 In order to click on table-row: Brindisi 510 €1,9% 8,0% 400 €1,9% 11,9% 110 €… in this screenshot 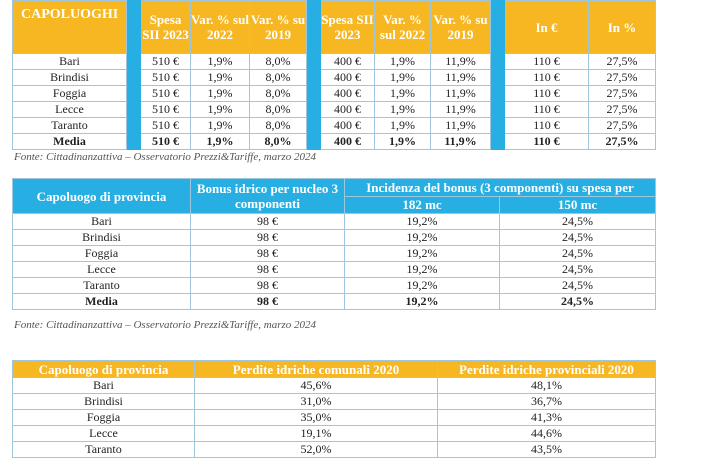, I will do `click(334, 77)`.